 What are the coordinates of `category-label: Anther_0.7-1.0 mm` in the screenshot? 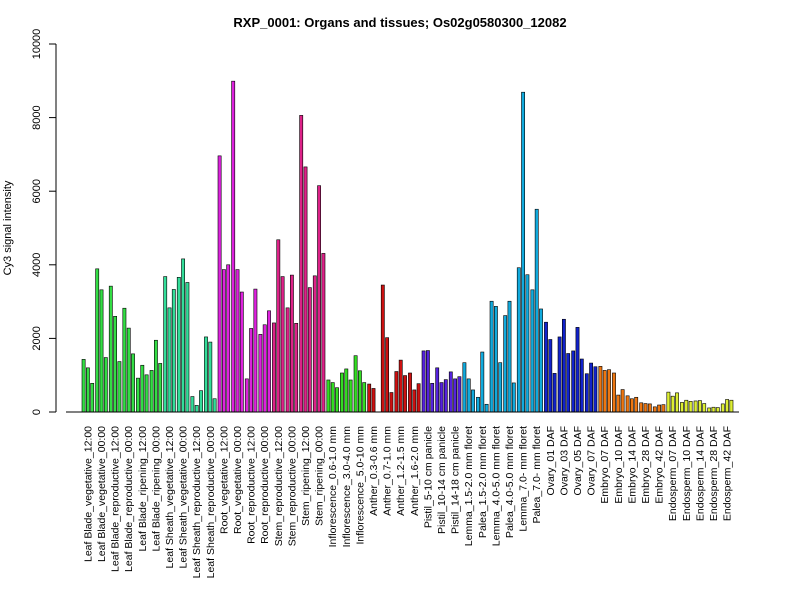 It's located at (388, 471).